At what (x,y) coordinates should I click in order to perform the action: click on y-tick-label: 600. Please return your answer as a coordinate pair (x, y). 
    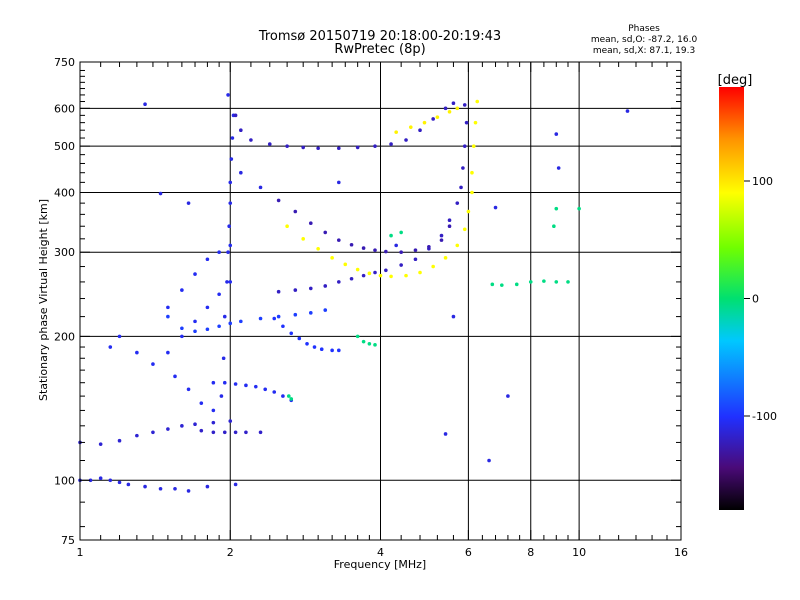
    Looking at the image, I should click on (64, 108).